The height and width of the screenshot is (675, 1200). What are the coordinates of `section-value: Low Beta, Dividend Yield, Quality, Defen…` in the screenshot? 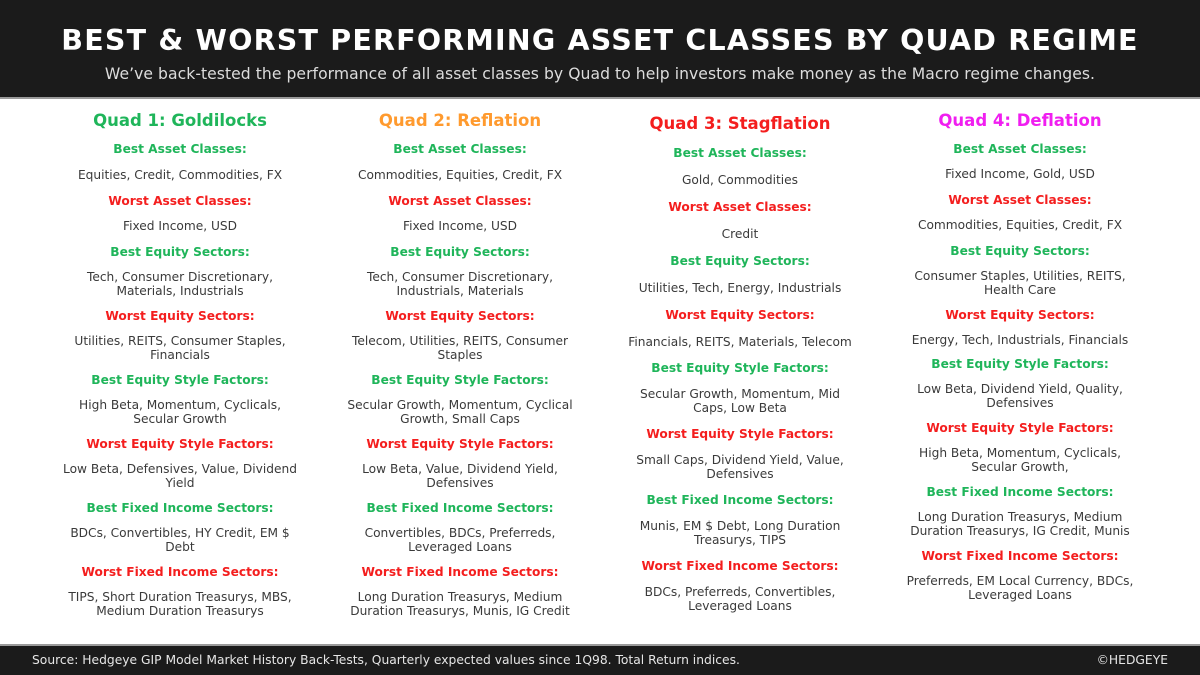 It's located at (1020, 396).